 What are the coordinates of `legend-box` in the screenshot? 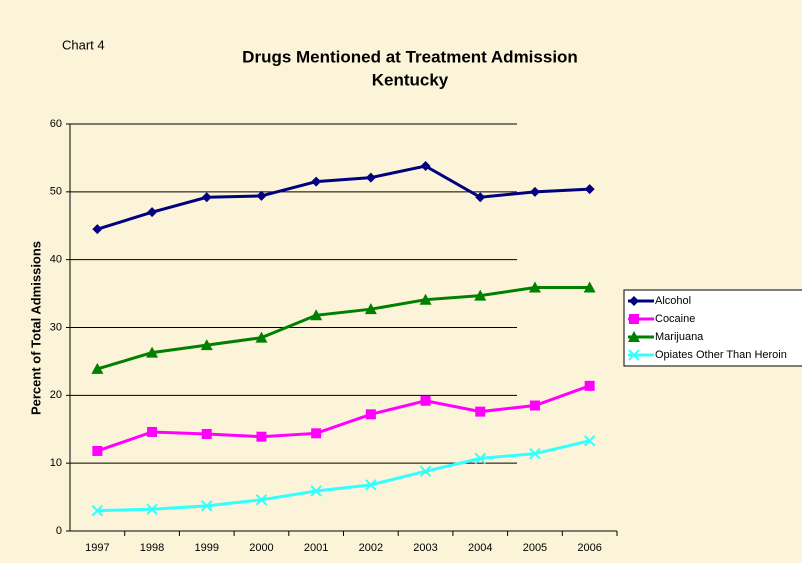 It's located at (712, 328).